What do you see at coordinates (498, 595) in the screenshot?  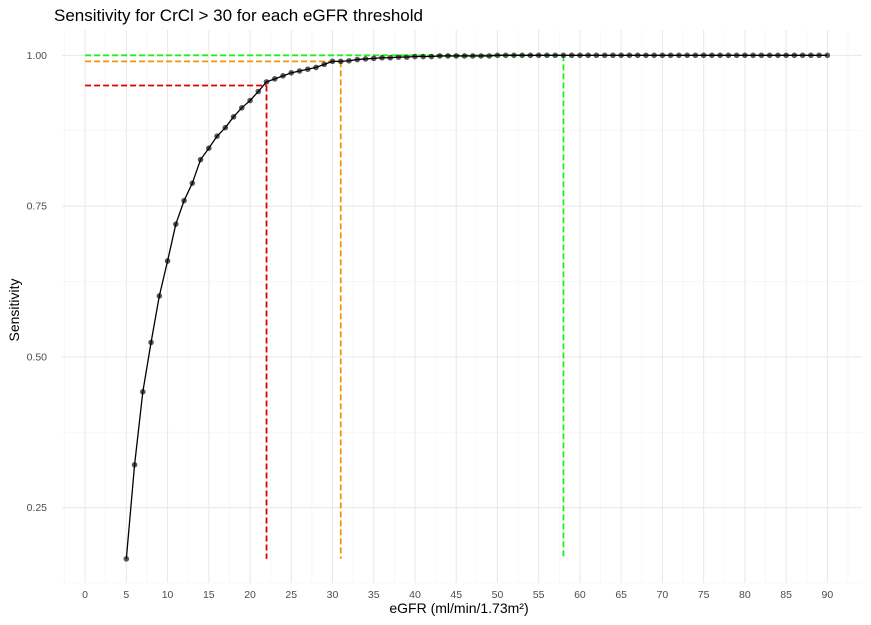 I see `x-tick-label: 50` at bounding box center [498, 595].